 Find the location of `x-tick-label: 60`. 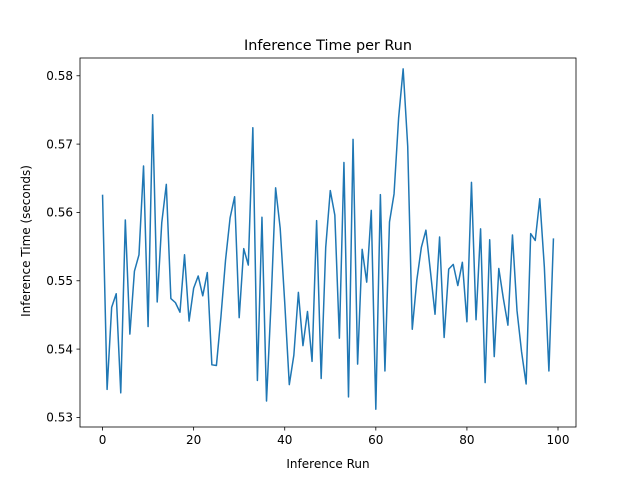

x-tick-label: 60 is located at coordinates (375, 440).